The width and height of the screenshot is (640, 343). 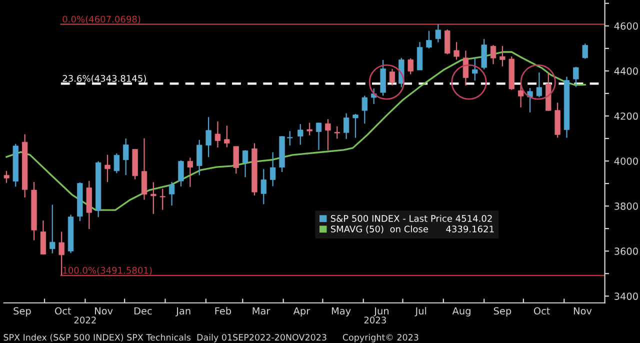 I want to click on x-tick-label: Aug, so click(x=461, y=311).